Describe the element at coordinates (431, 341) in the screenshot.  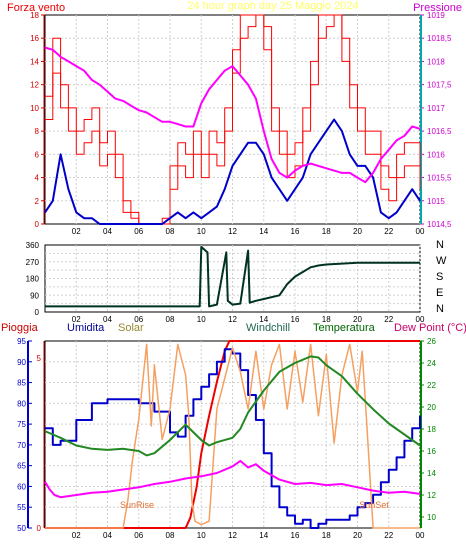
I see `temperature-y-tick-label: 26` at that location.